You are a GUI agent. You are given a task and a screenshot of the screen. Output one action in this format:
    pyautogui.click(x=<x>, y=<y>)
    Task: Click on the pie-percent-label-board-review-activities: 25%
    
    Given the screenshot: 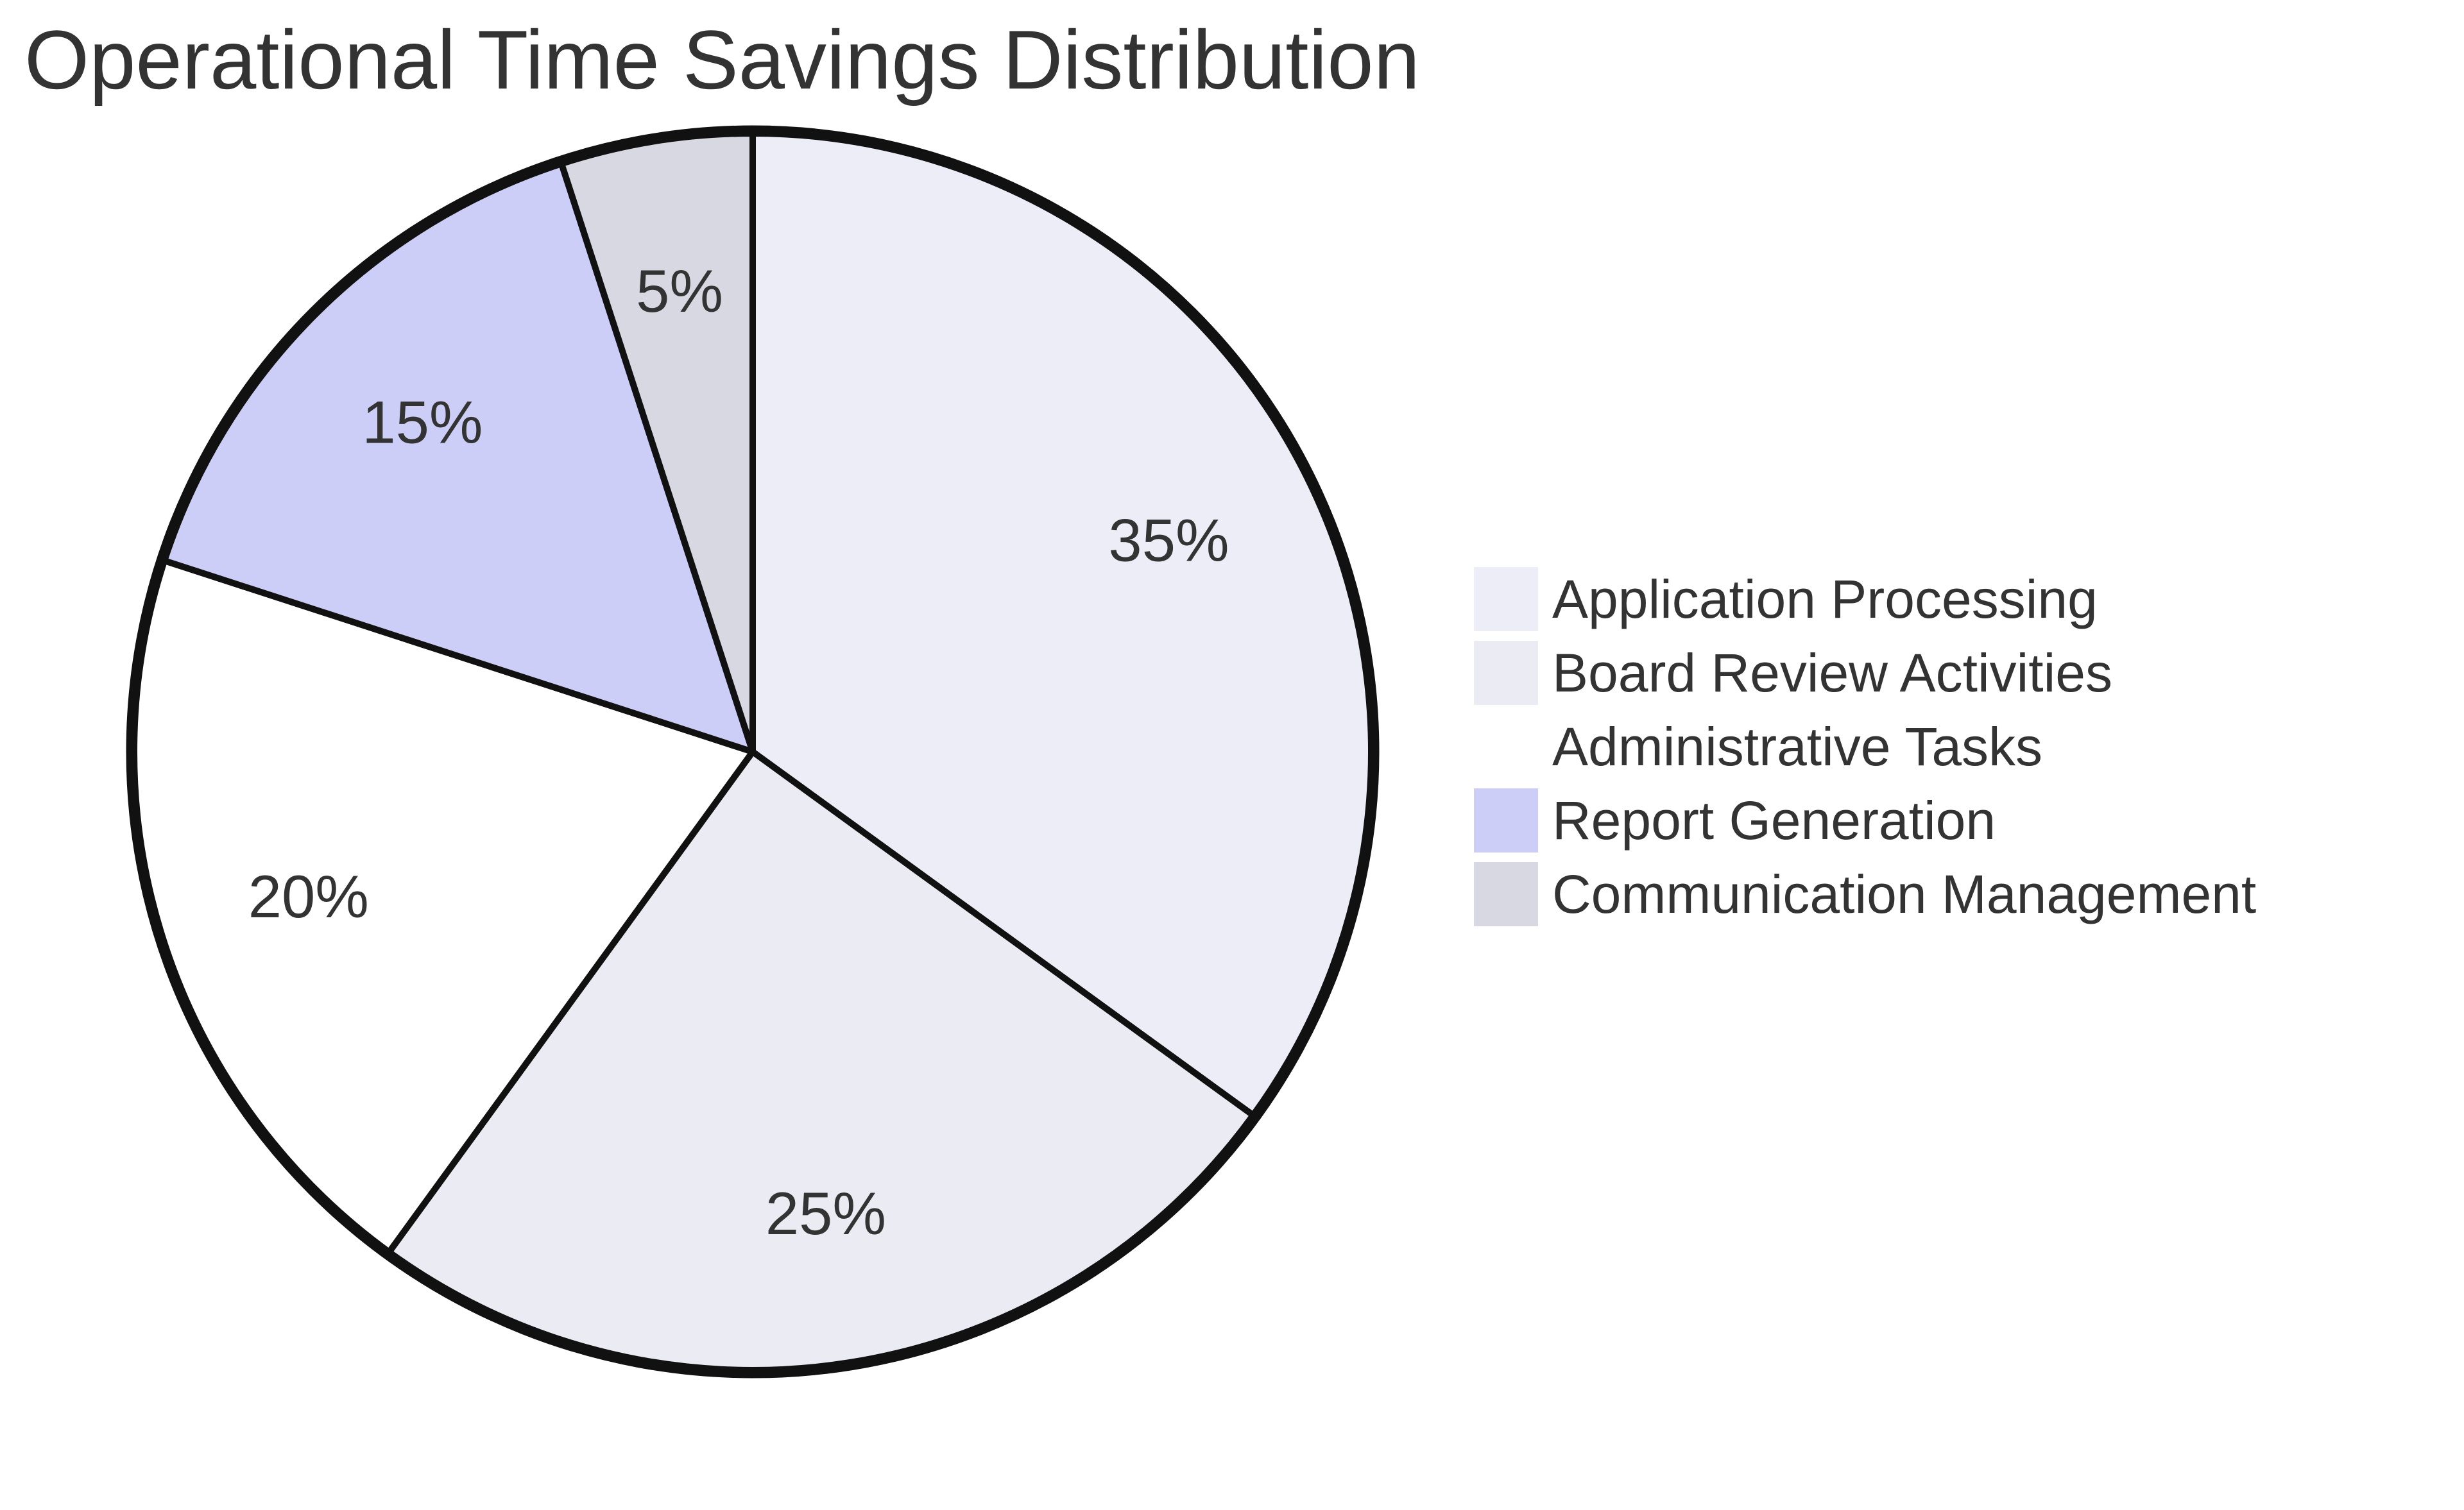 What is the action you would take?
    pyautogui.click(x=826, y=1213)
    